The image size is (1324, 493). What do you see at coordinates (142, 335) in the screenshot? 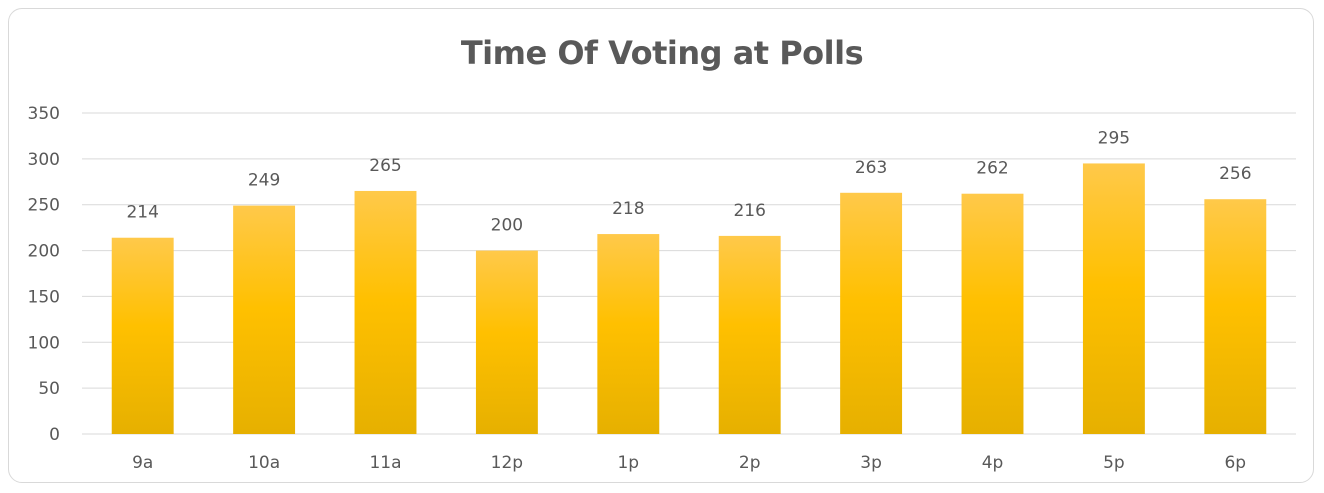
I see `bar-9a` at bounding box center [142, 335].